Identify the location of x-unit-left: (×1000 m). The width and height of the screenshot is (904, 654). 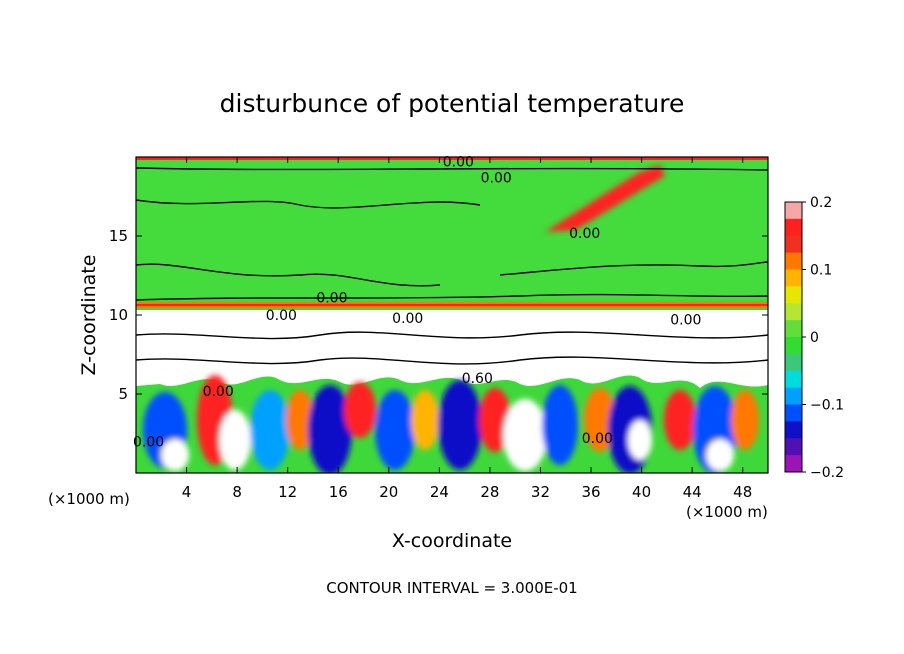
(89, 499).